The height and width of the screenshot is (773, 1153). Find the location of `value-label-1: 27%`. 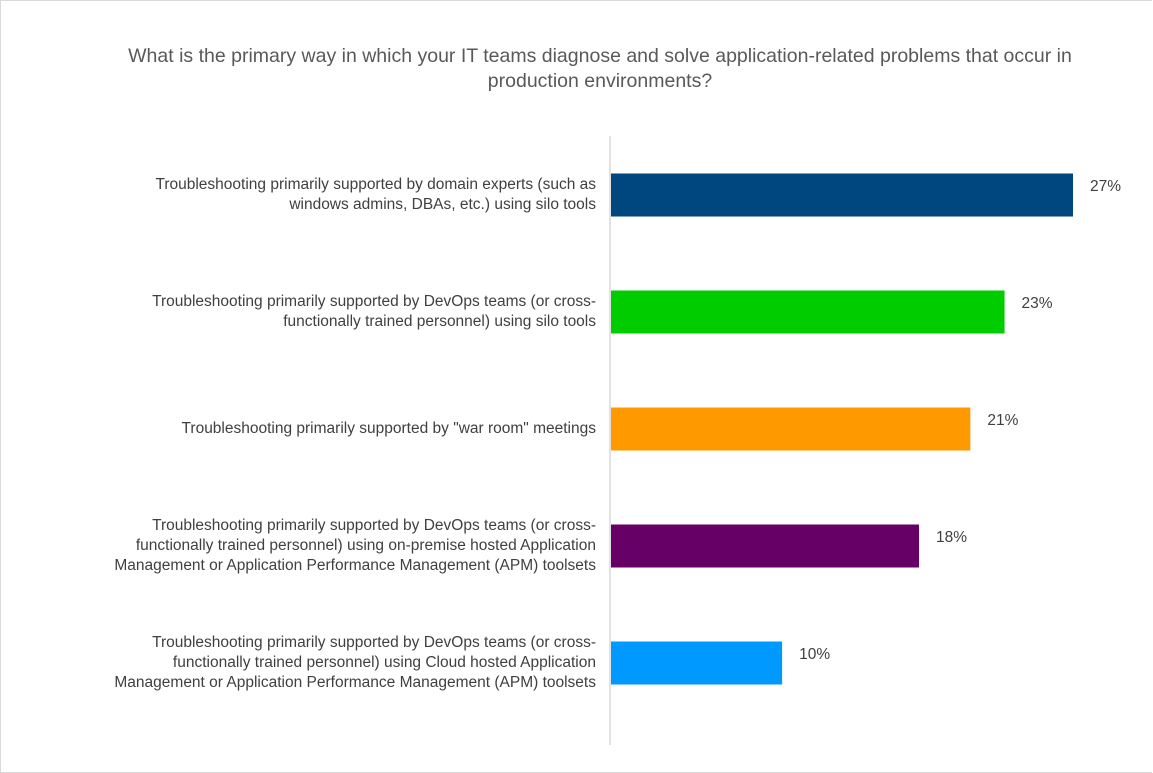

value-label-1: 27% is located at coordinates (1105, 186).